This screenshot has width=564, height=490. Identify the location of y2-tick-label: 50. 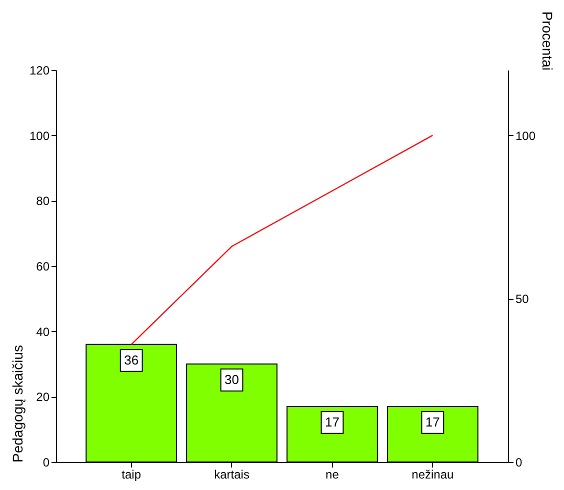
(523, 299).